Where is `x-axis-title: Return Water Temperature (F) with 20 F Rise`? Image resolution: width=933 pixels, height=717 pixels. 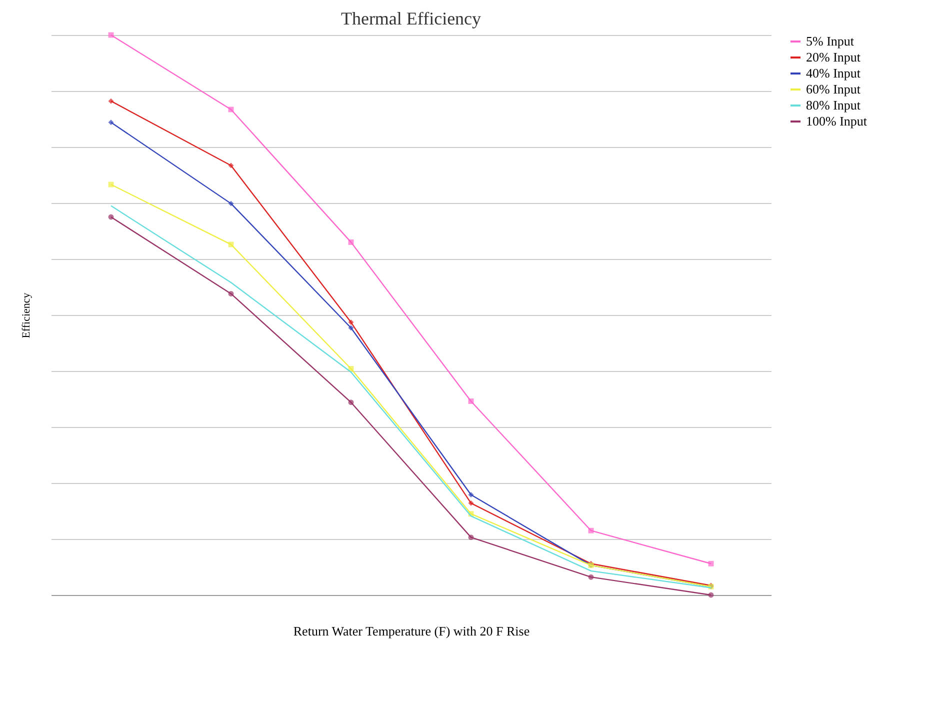 x-axis-title: Return Water Temperature (F) with 20 F Rise is located at coordinates (411, 631).